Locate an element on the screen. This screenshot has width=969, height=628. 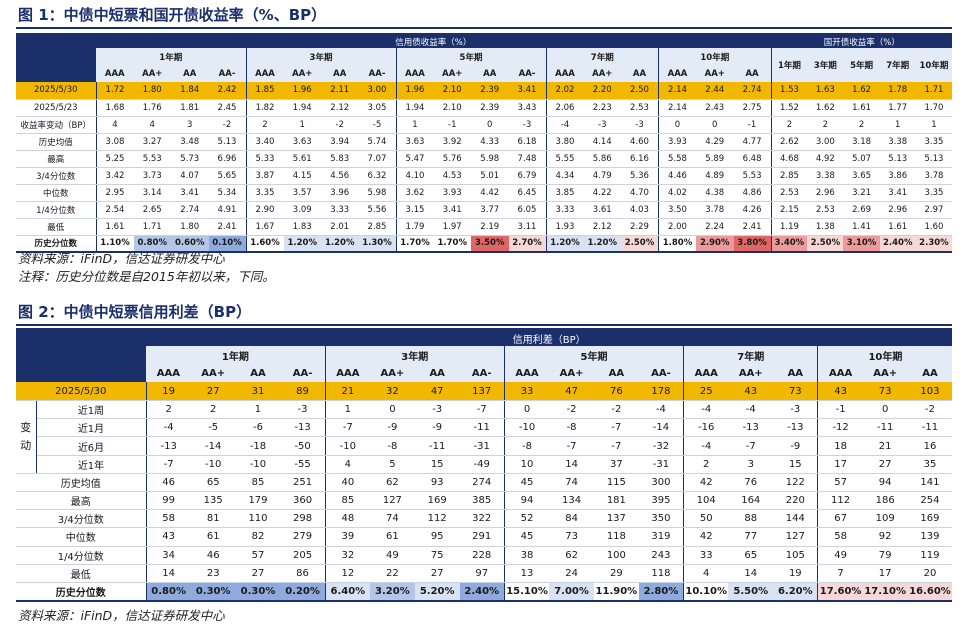
value-cell: 4.89 is located at coordinates (715, 176).